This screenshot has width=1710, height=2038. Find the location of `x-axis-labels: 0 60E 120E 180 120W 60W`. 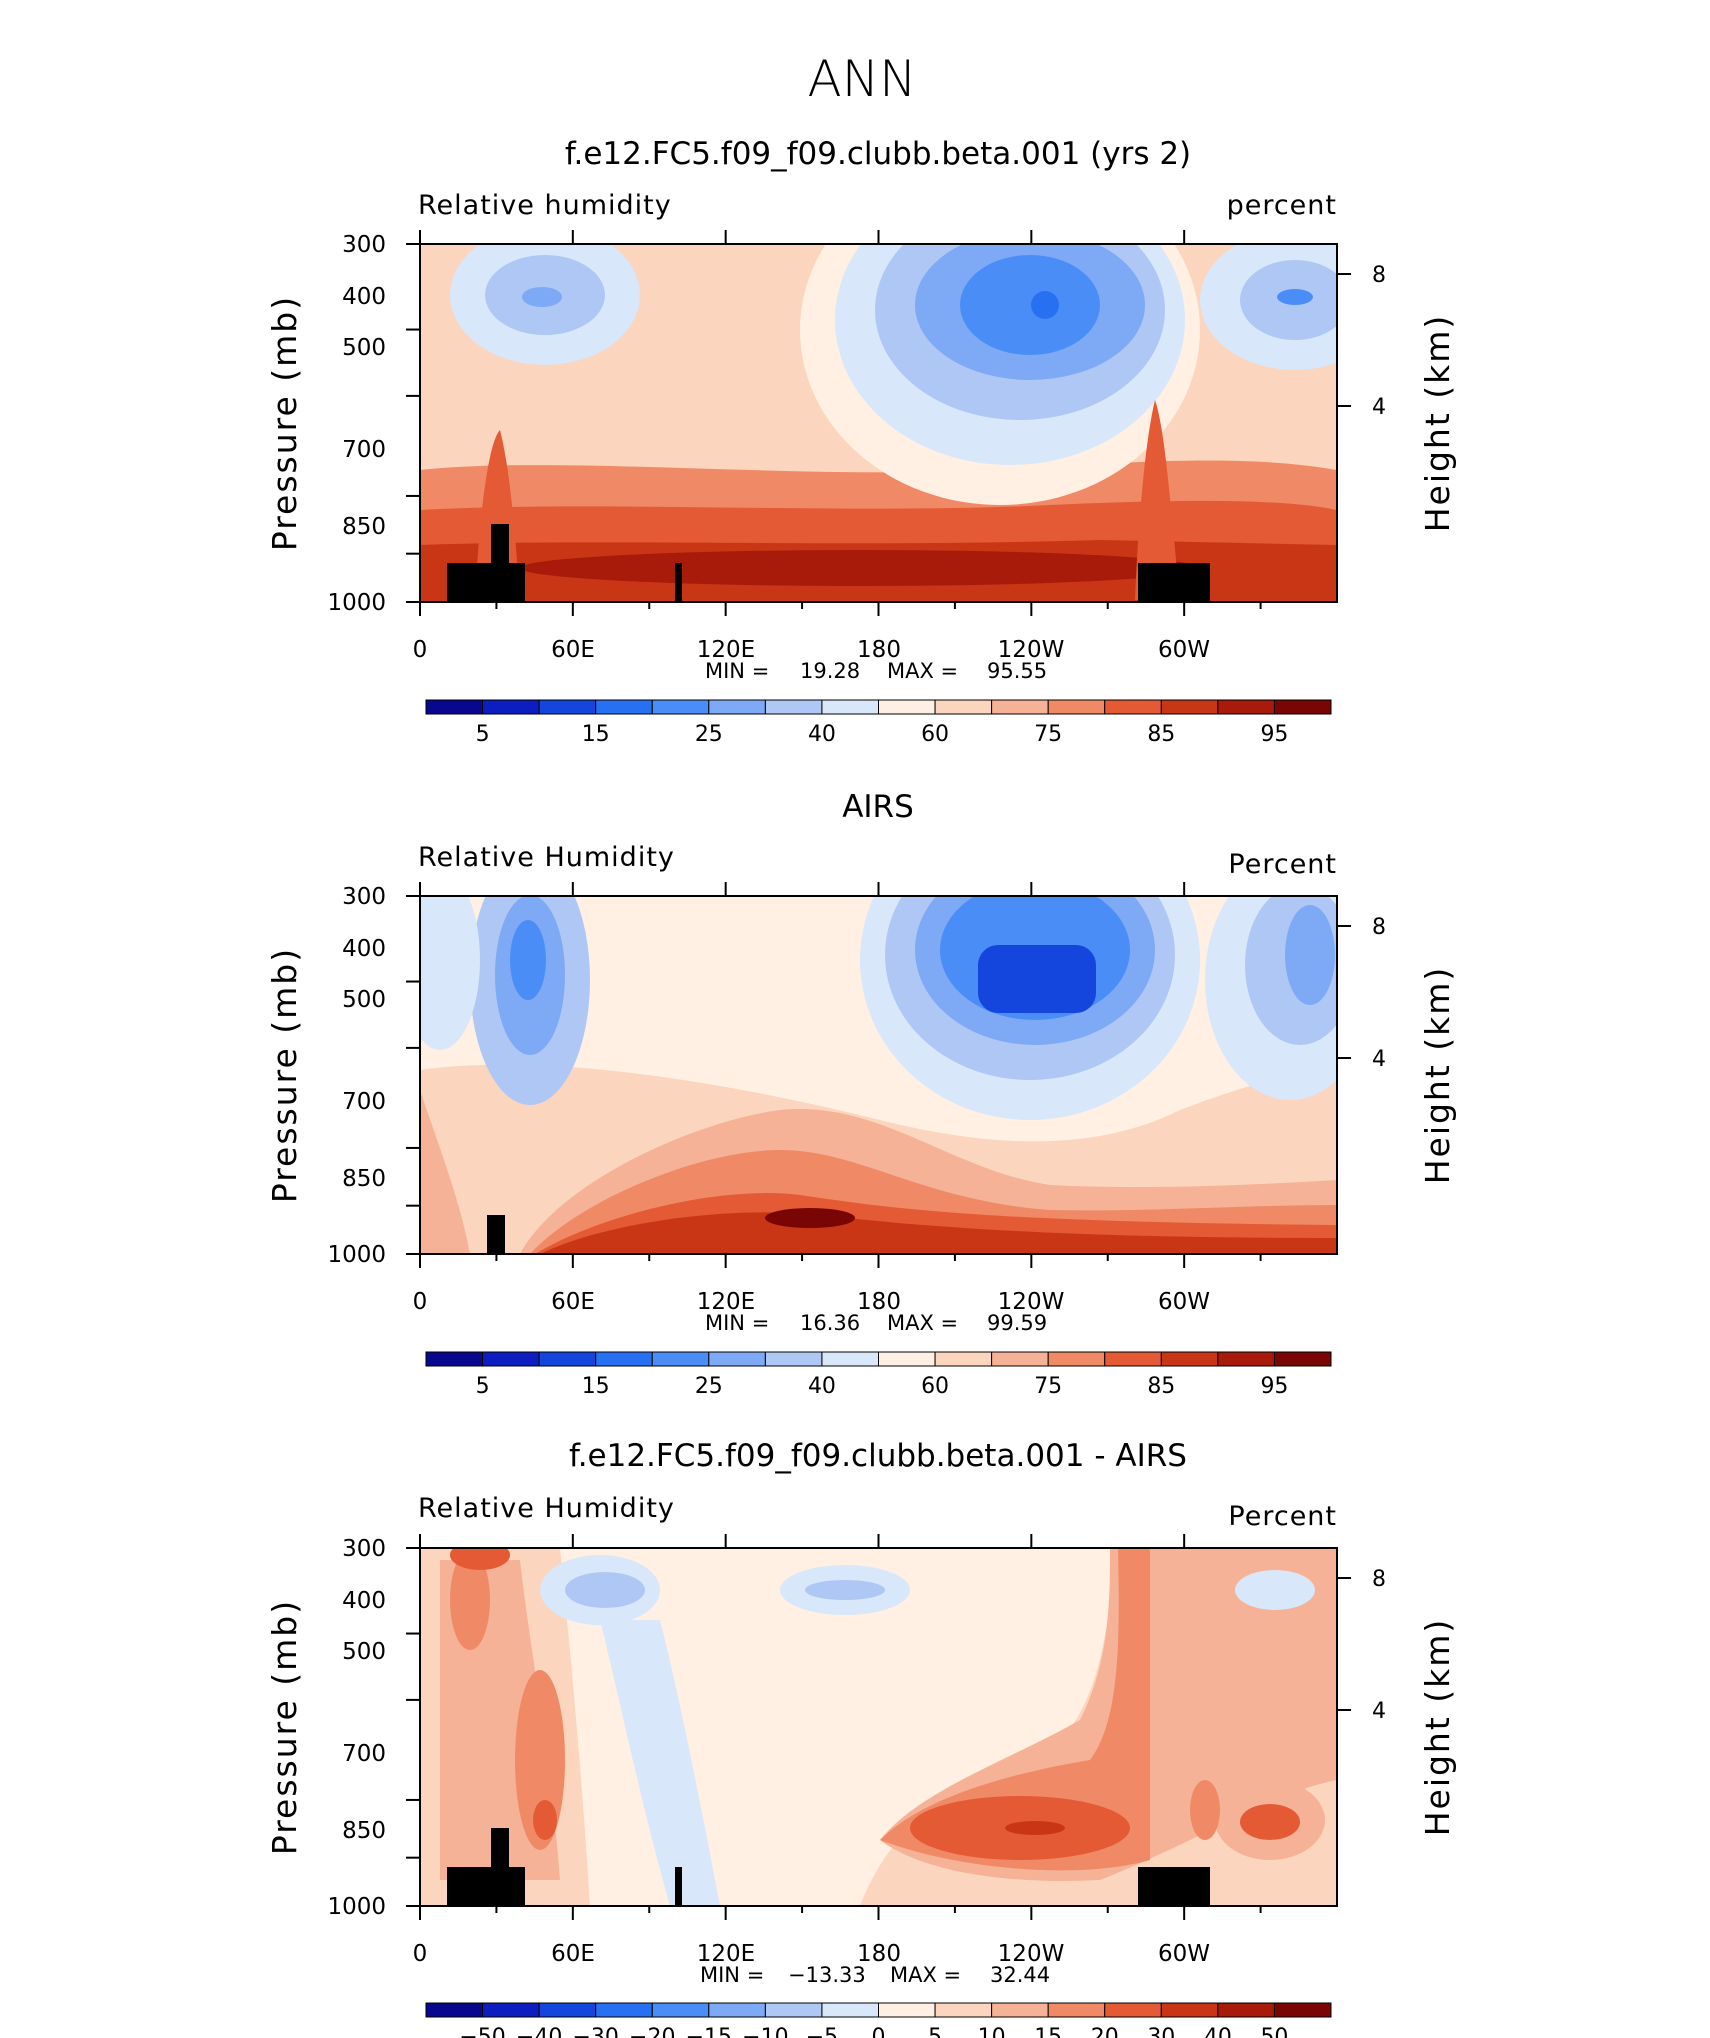

x-axis-labels: 0 60E 120E 180 120W 60W is located at coordinates (811, 1302).